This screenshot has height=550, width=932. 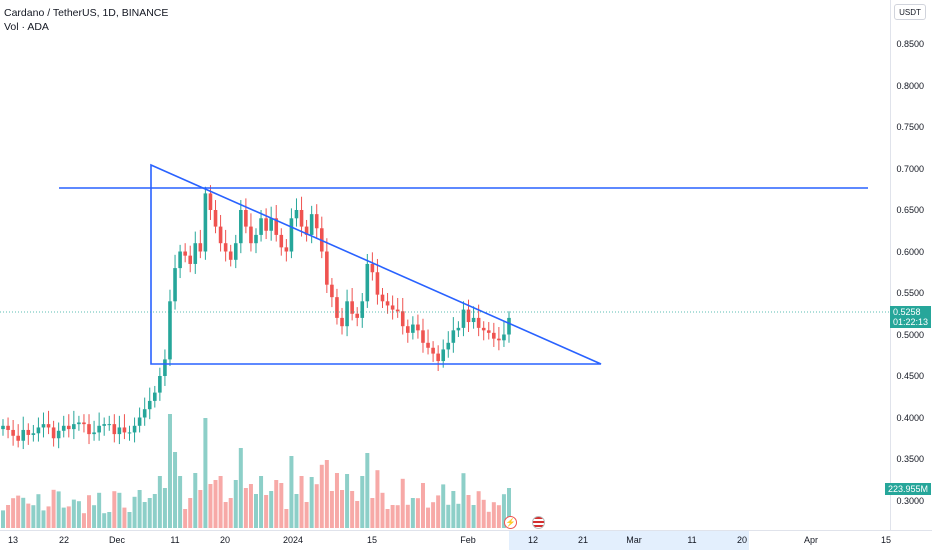 What do you see at coordinates (742, 540) in the screenshot?
I see `time-tick: 20` at bounding box center [742, 540].